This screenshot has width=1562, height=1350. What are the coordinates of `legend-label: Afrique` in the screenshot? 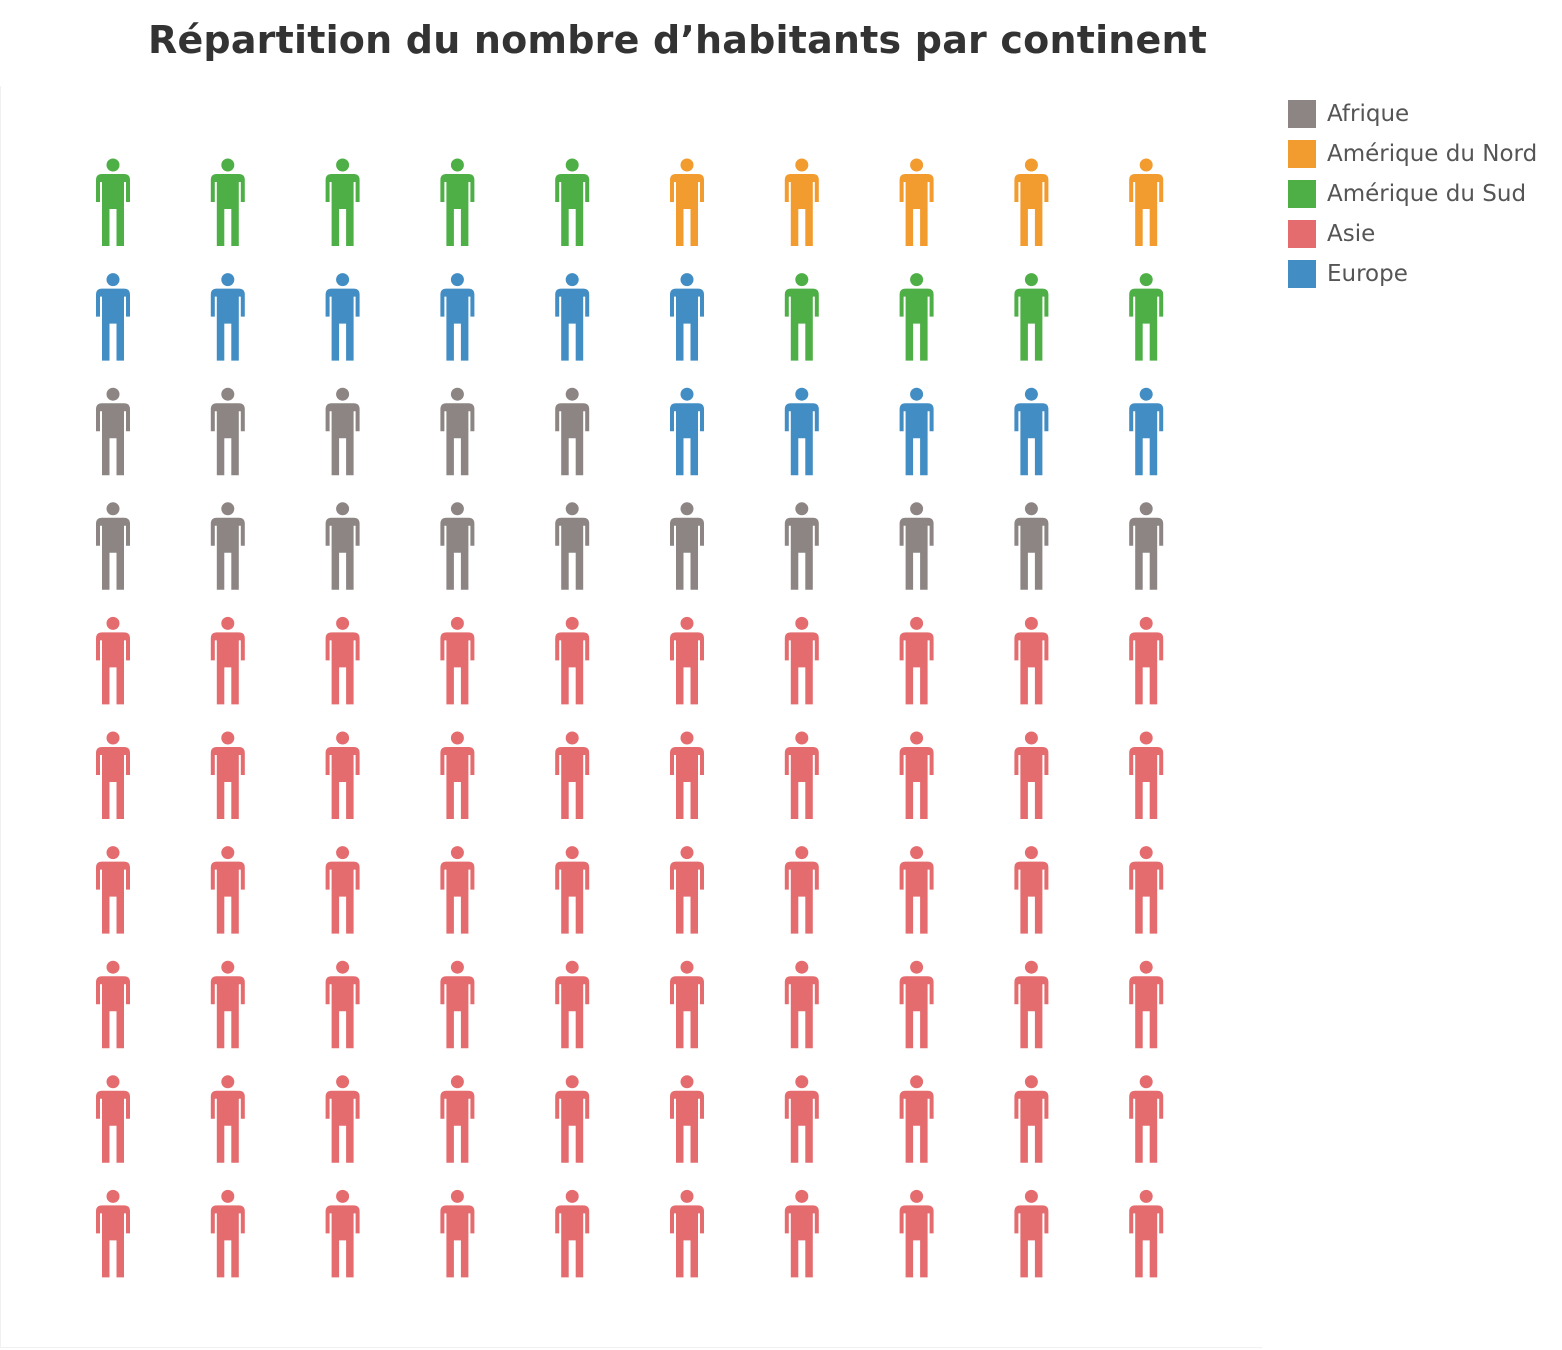 It's located at (1368, 114).